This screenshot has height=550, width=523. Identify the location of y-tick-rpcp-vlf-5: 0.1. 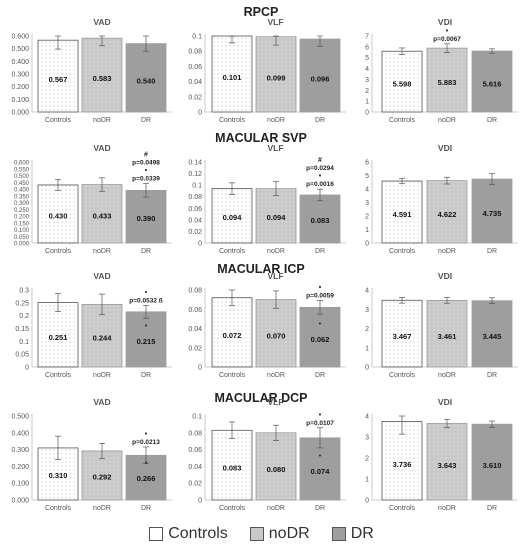
(197, 37).